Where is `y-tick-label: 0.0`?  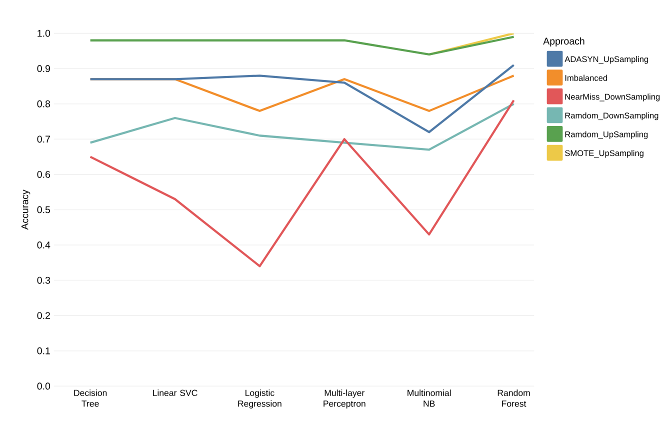 y-tick-label: 0.0 is located at coordinates (43, 386).